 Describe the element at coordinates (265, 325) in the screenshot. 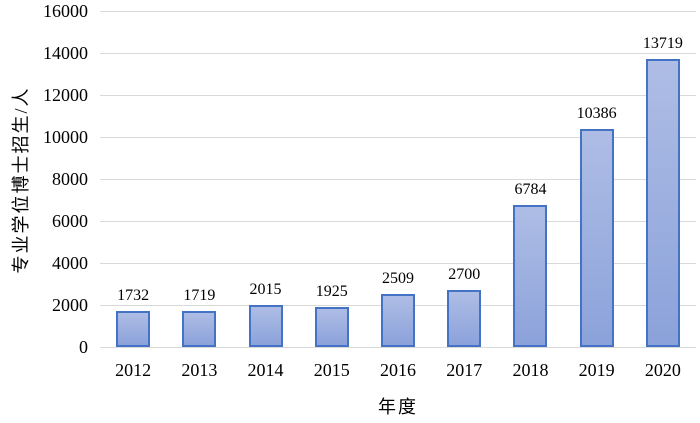

I see `bar-2014` at that location.